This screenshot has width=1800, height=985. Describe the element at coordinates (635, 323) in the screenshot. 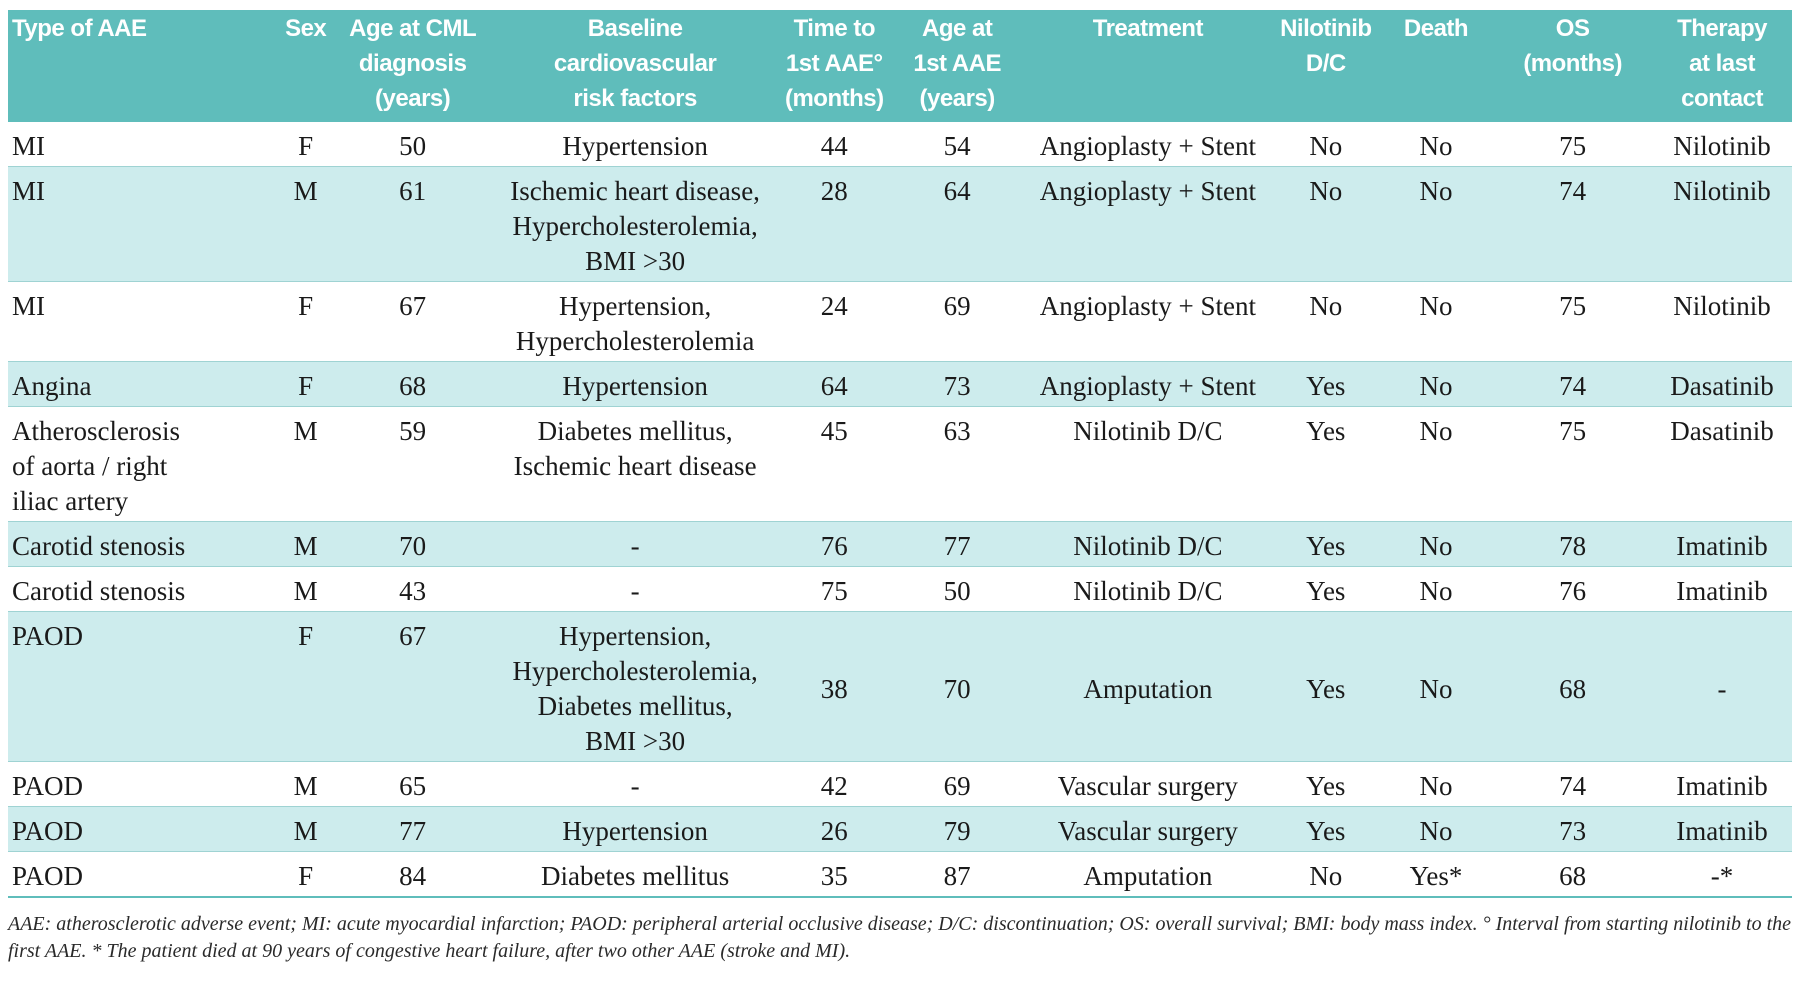

I see `cell-risk-factors: Hypertension, Hypercholesterolemia` at that location.